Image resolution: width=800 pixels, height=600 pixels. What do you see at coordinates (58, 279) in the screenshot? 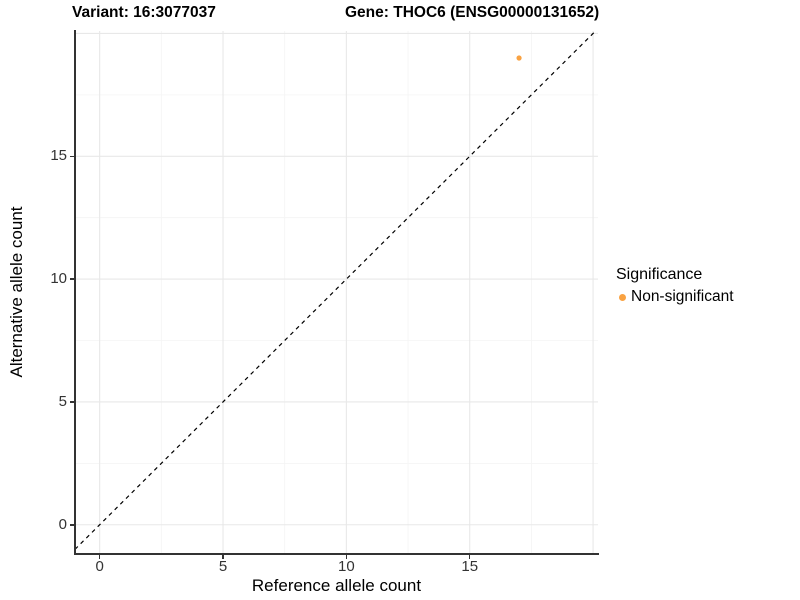
I see `y-tick-label: 10` at bounding box center [58, 279].